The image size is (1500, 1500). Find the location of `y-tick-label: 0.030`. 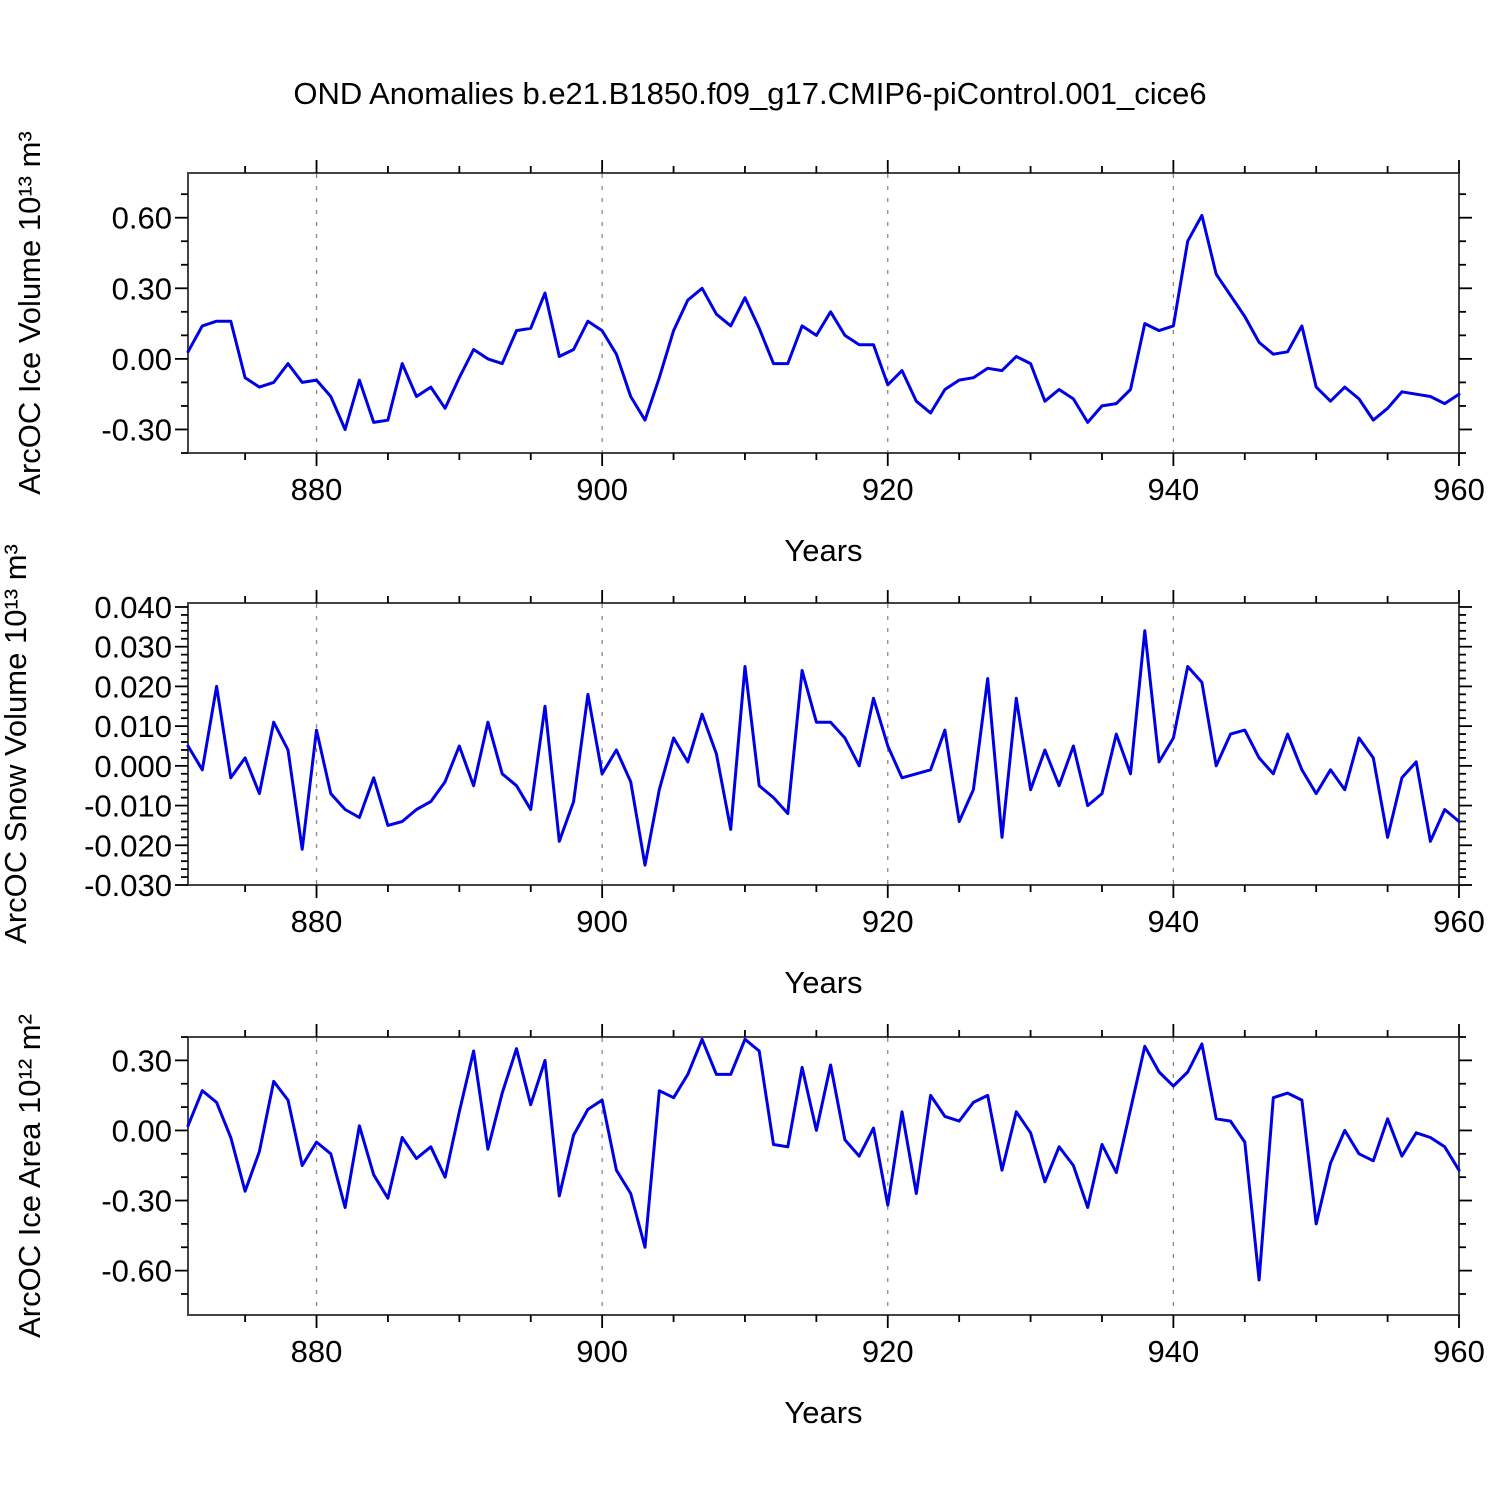

y-tick-label: 0.030 is located at coordinates (133, 647).